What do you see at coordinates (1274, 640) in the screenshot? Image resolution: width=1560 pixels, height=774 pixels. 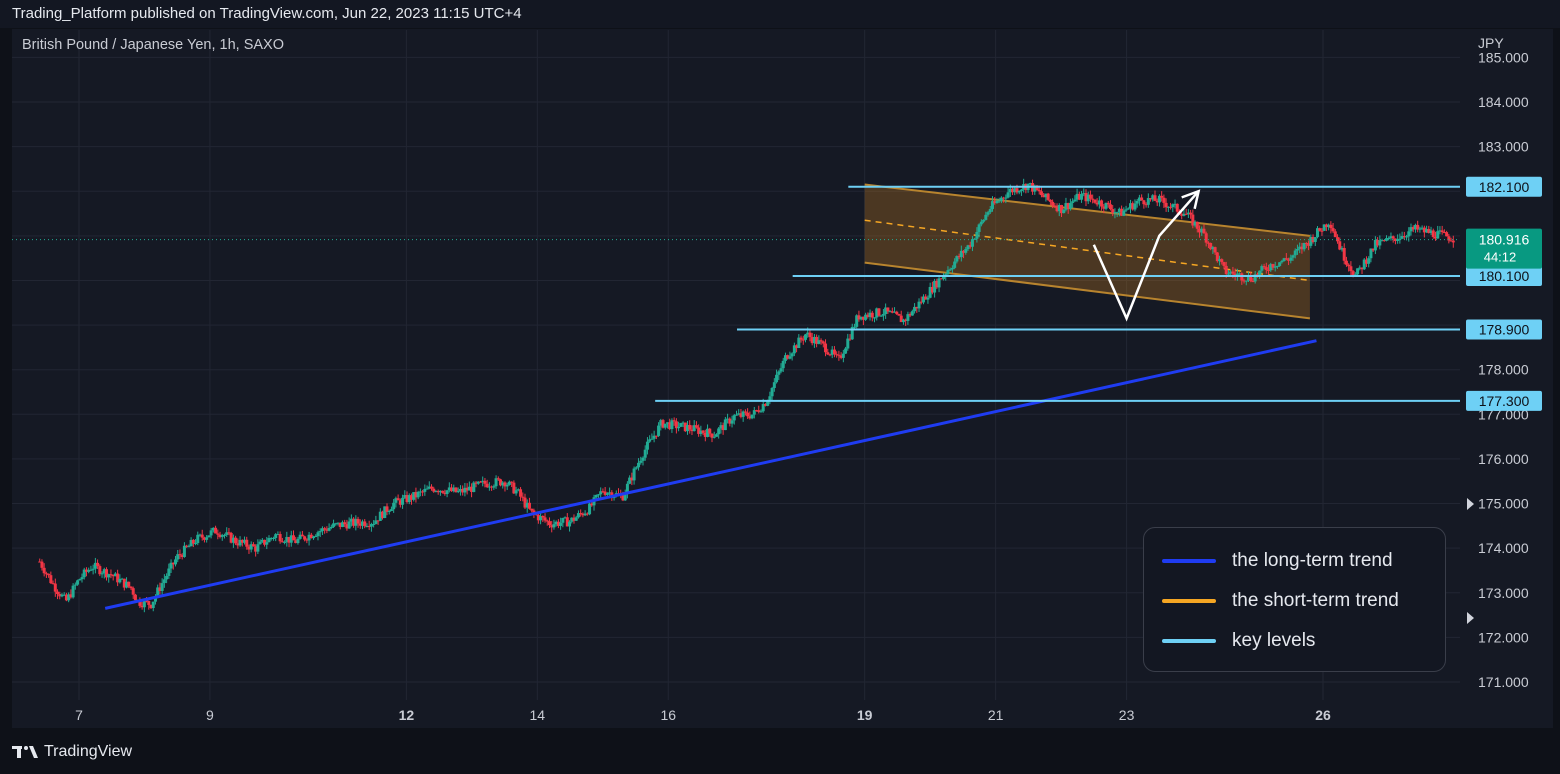 I see `legend-label: key levels` at bounding box center [1274, 640].